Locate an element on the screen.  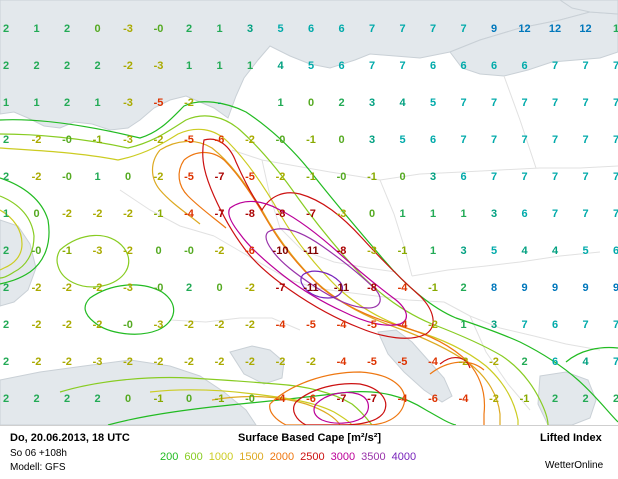
map-title: Surface Based Cape [m²/s²] is located at coordinates (310, 438).